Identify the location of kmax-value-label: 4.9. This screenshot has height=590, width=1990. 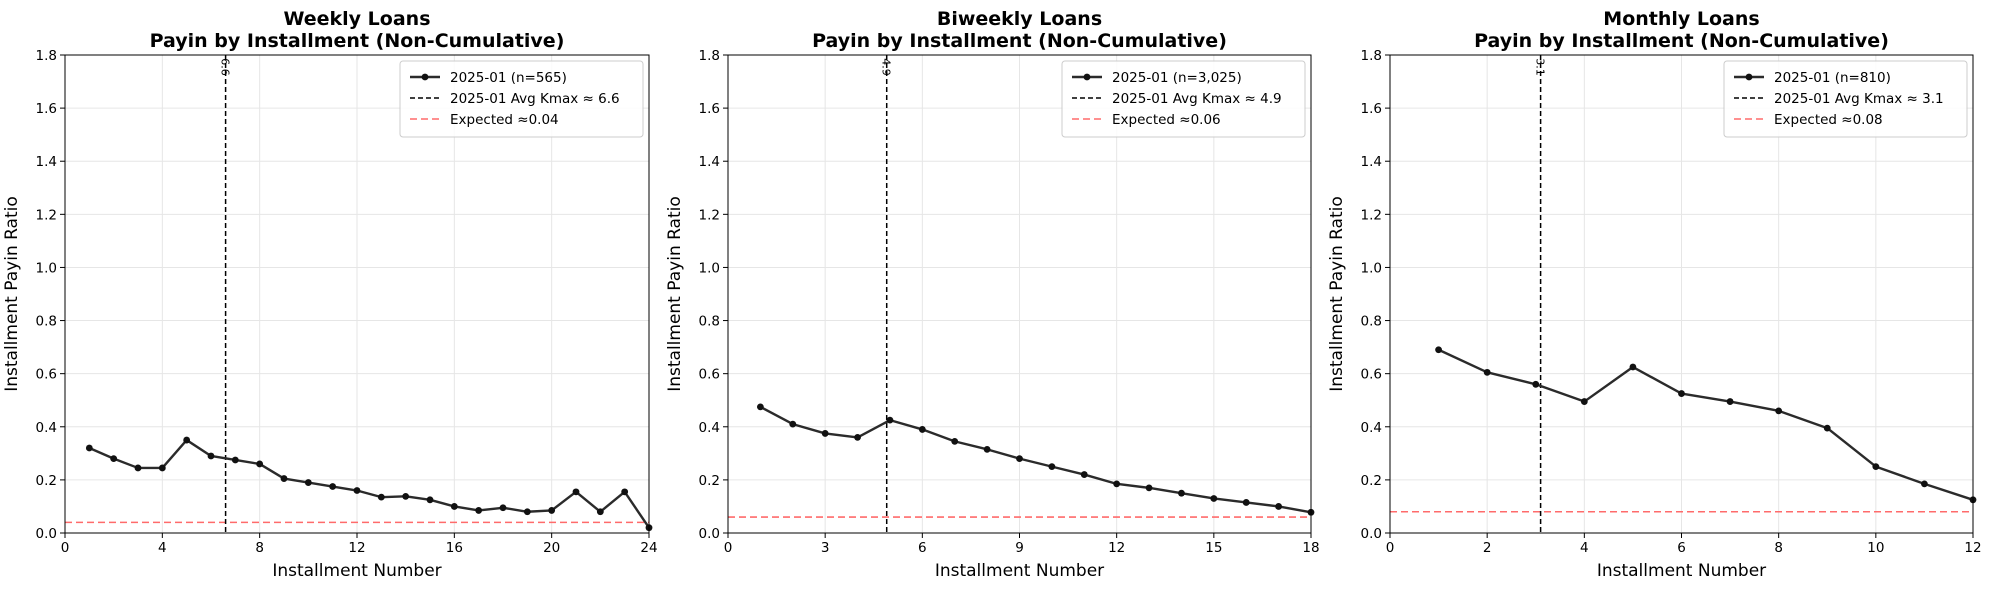
(886, 67).